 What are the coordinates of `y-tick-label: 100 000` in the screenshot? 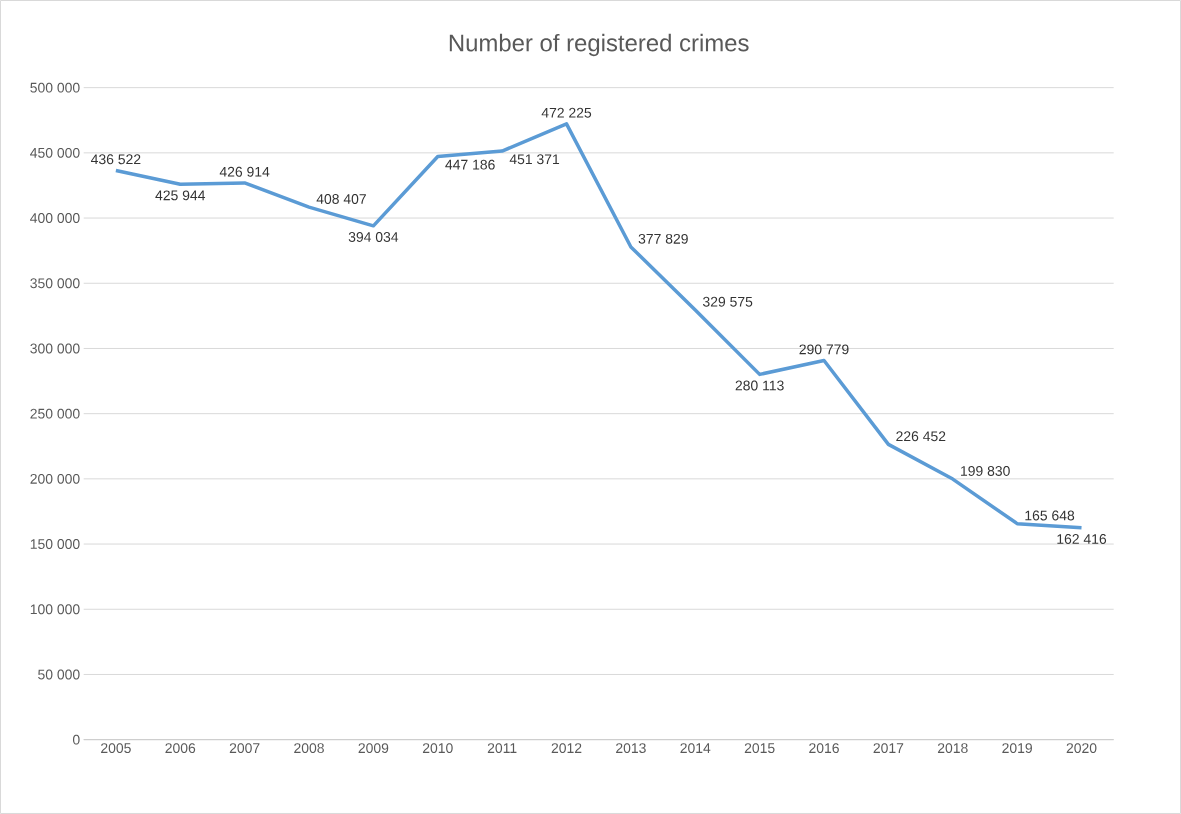 It's located at (55, 609).